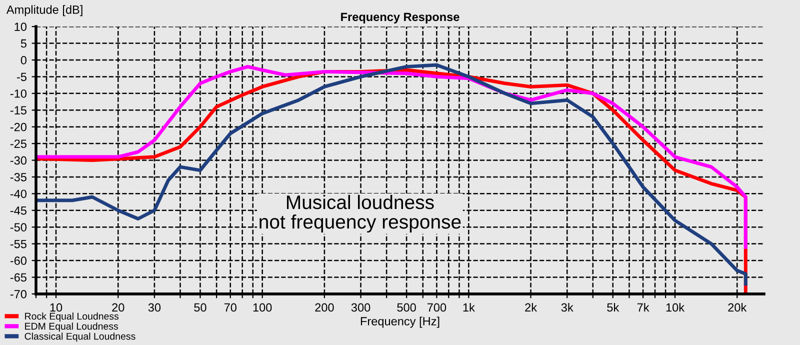 Image resolution: width=800 pixels, height=345 pixels. What do you see at coordinates (324, 307) in the screenshot?
I see `x-tick-label: 200` at bounding box center [324, 307].